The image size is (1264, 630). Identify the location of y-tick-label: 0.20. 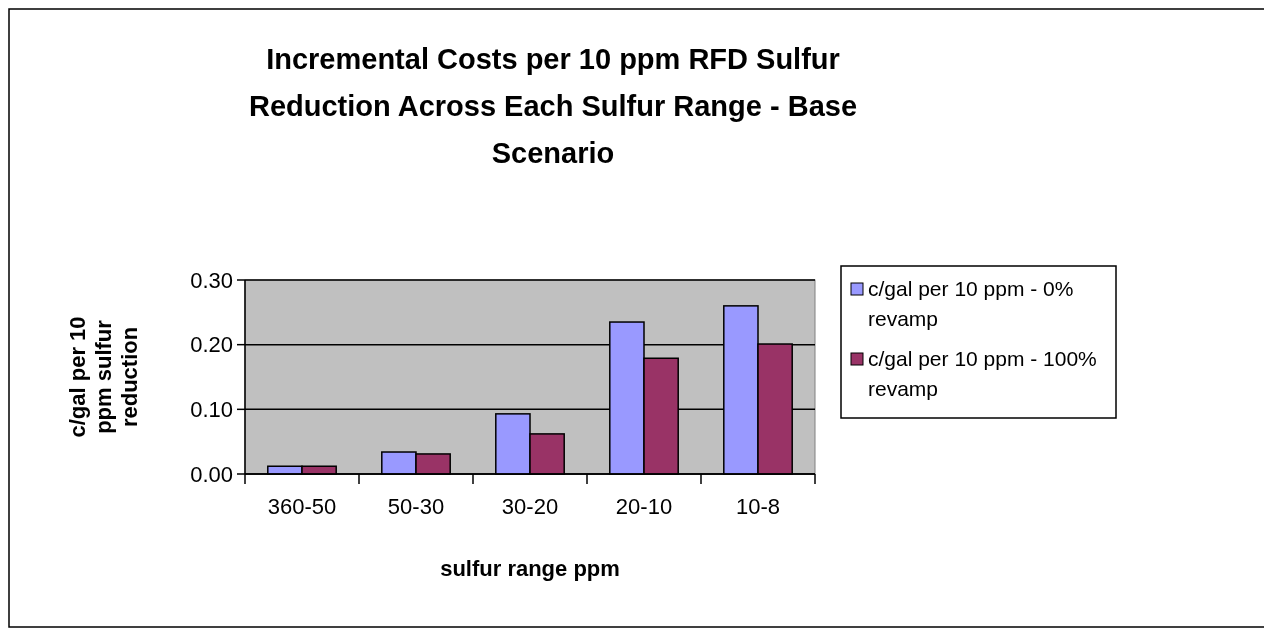
(211, 345).